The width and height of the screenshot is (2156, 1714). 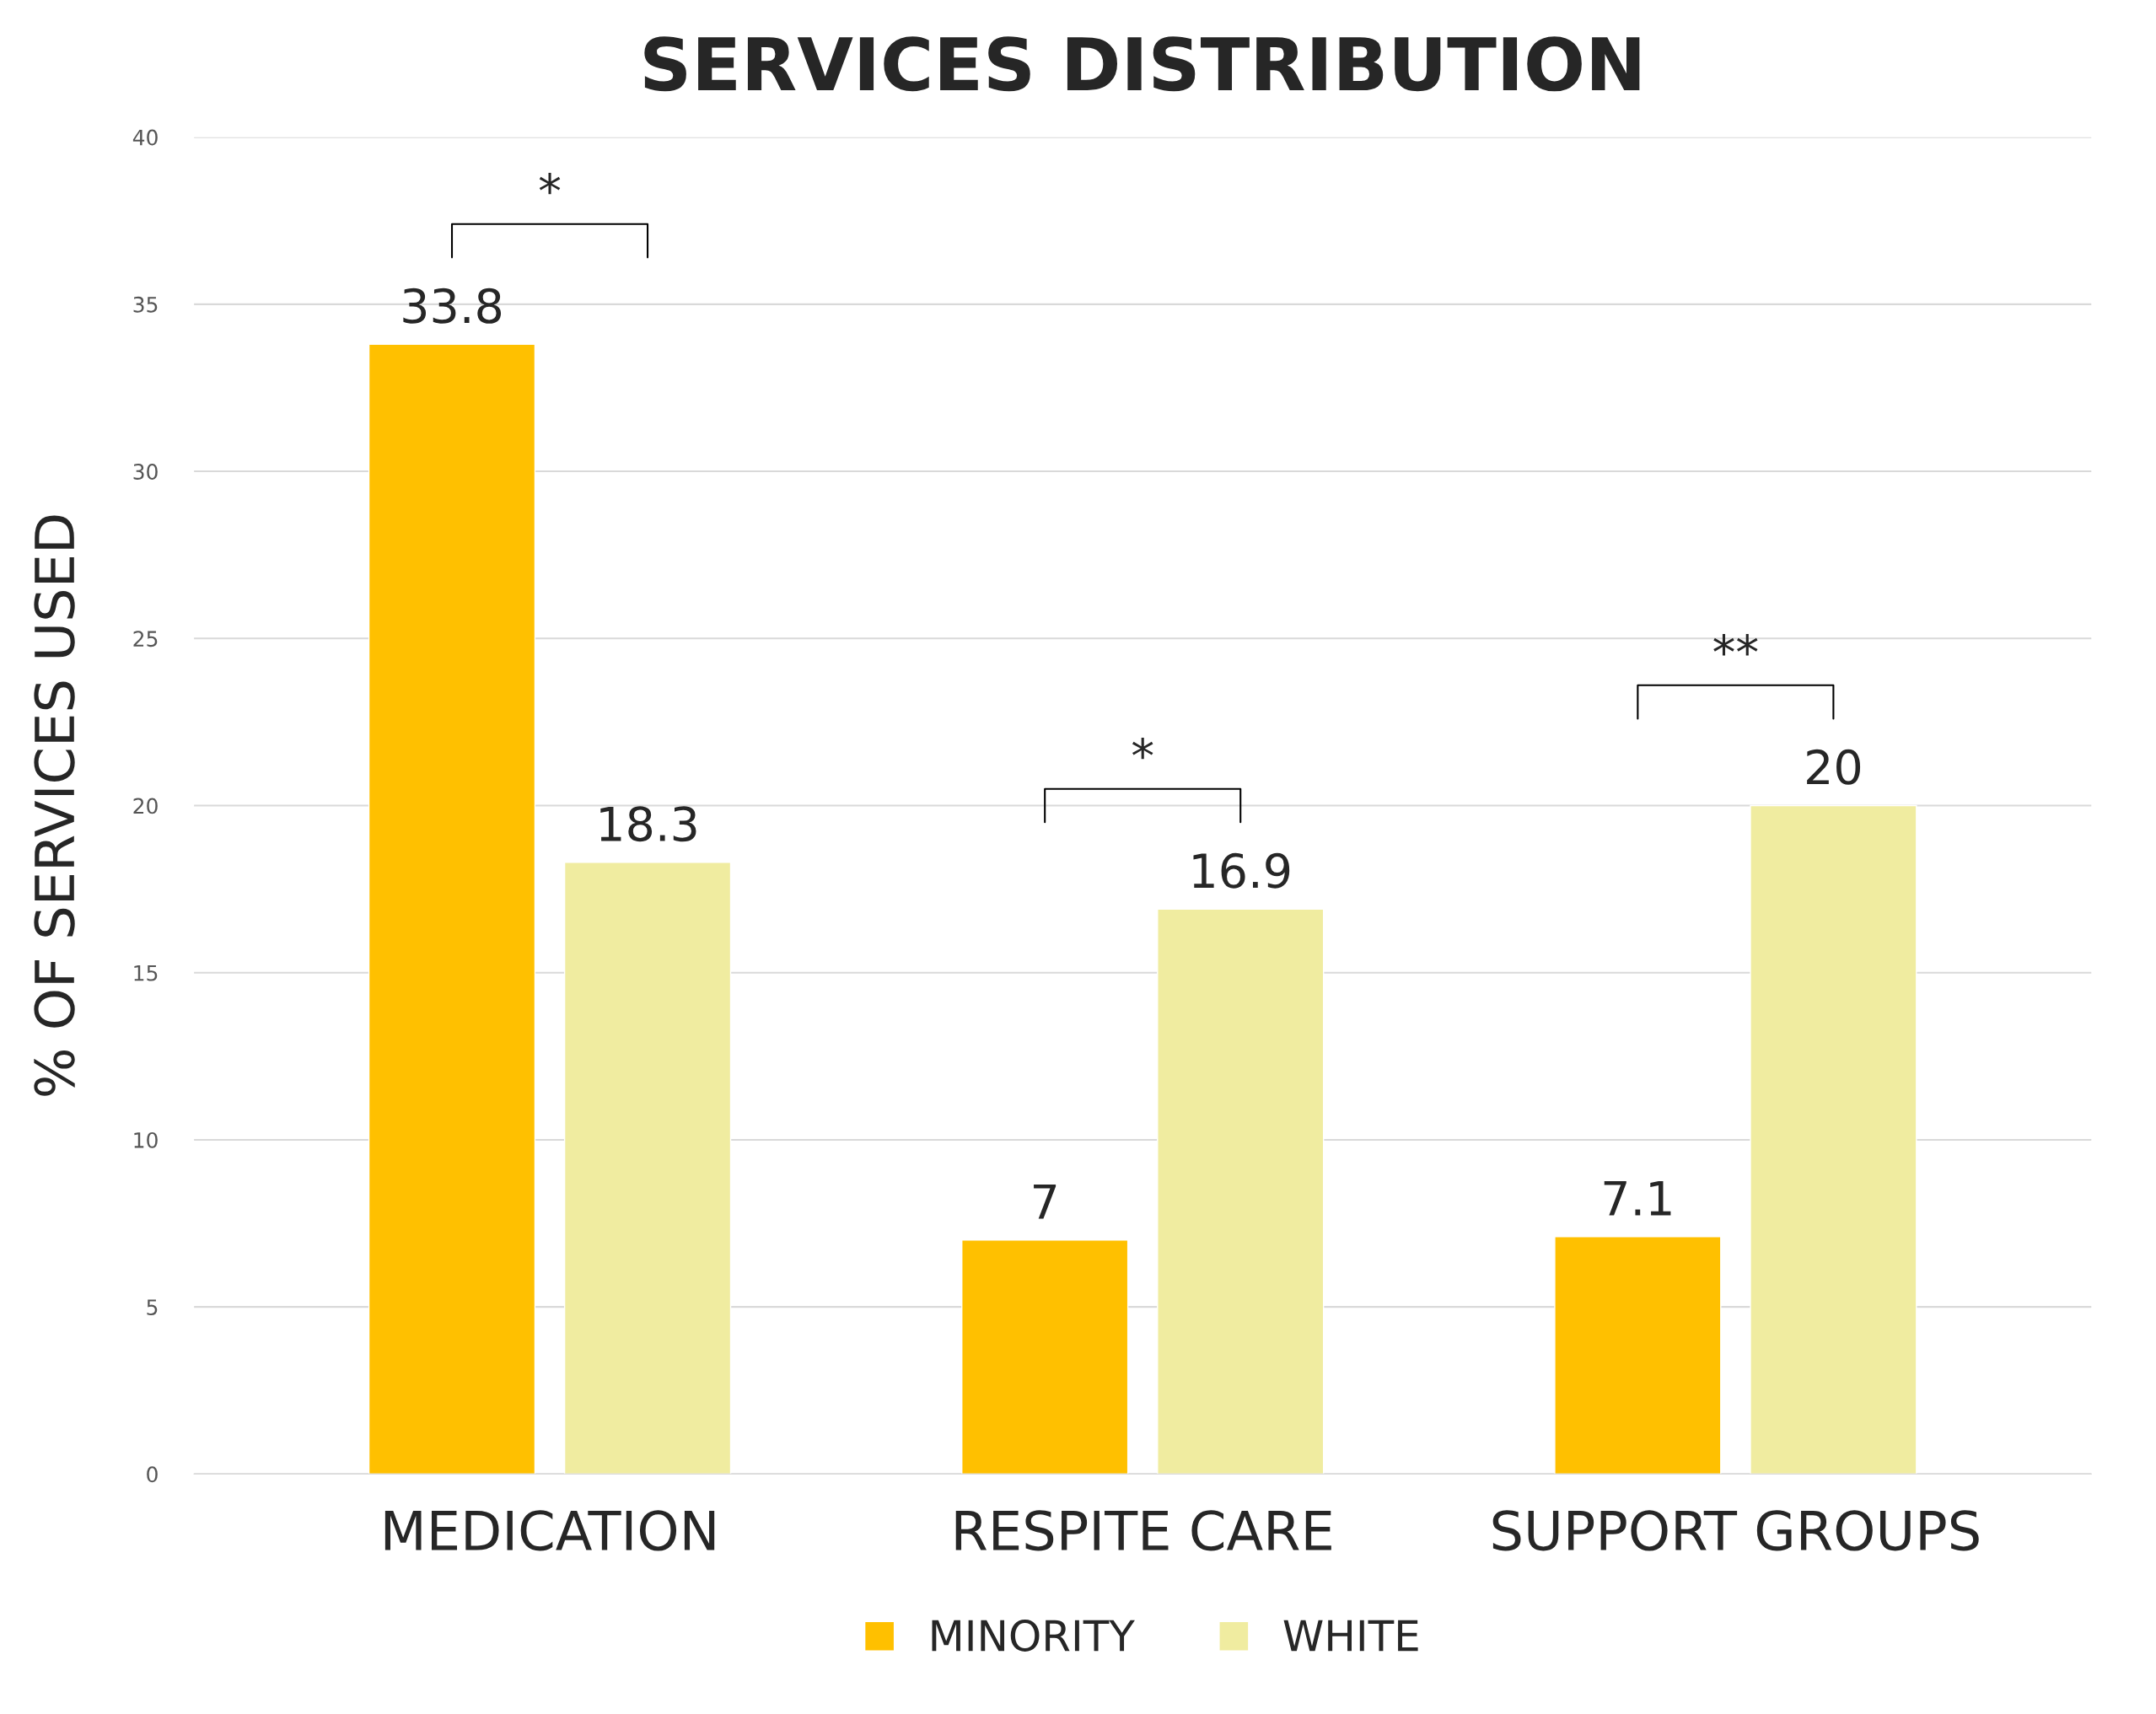 What do you see at coordinates (1350, 1636) in the screenshot?
I see `legend-label: WHITE` at bounding box center [1350, 1636].